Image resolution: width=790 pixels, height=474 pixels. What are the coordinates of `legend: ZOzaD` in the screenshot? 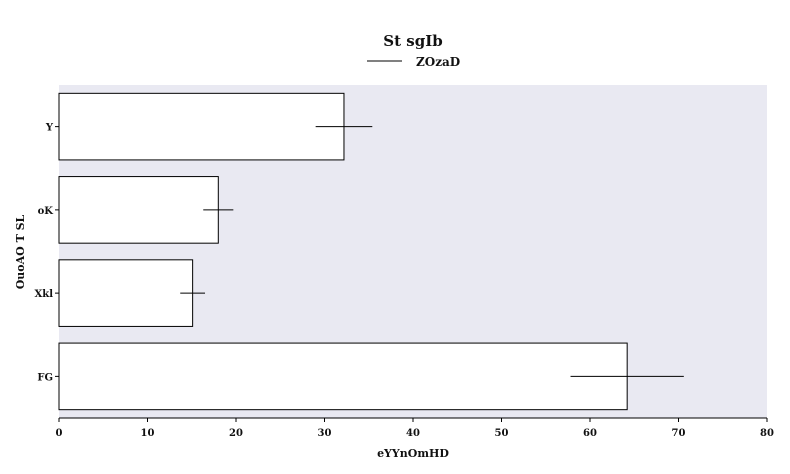 It's located at (413, 62).